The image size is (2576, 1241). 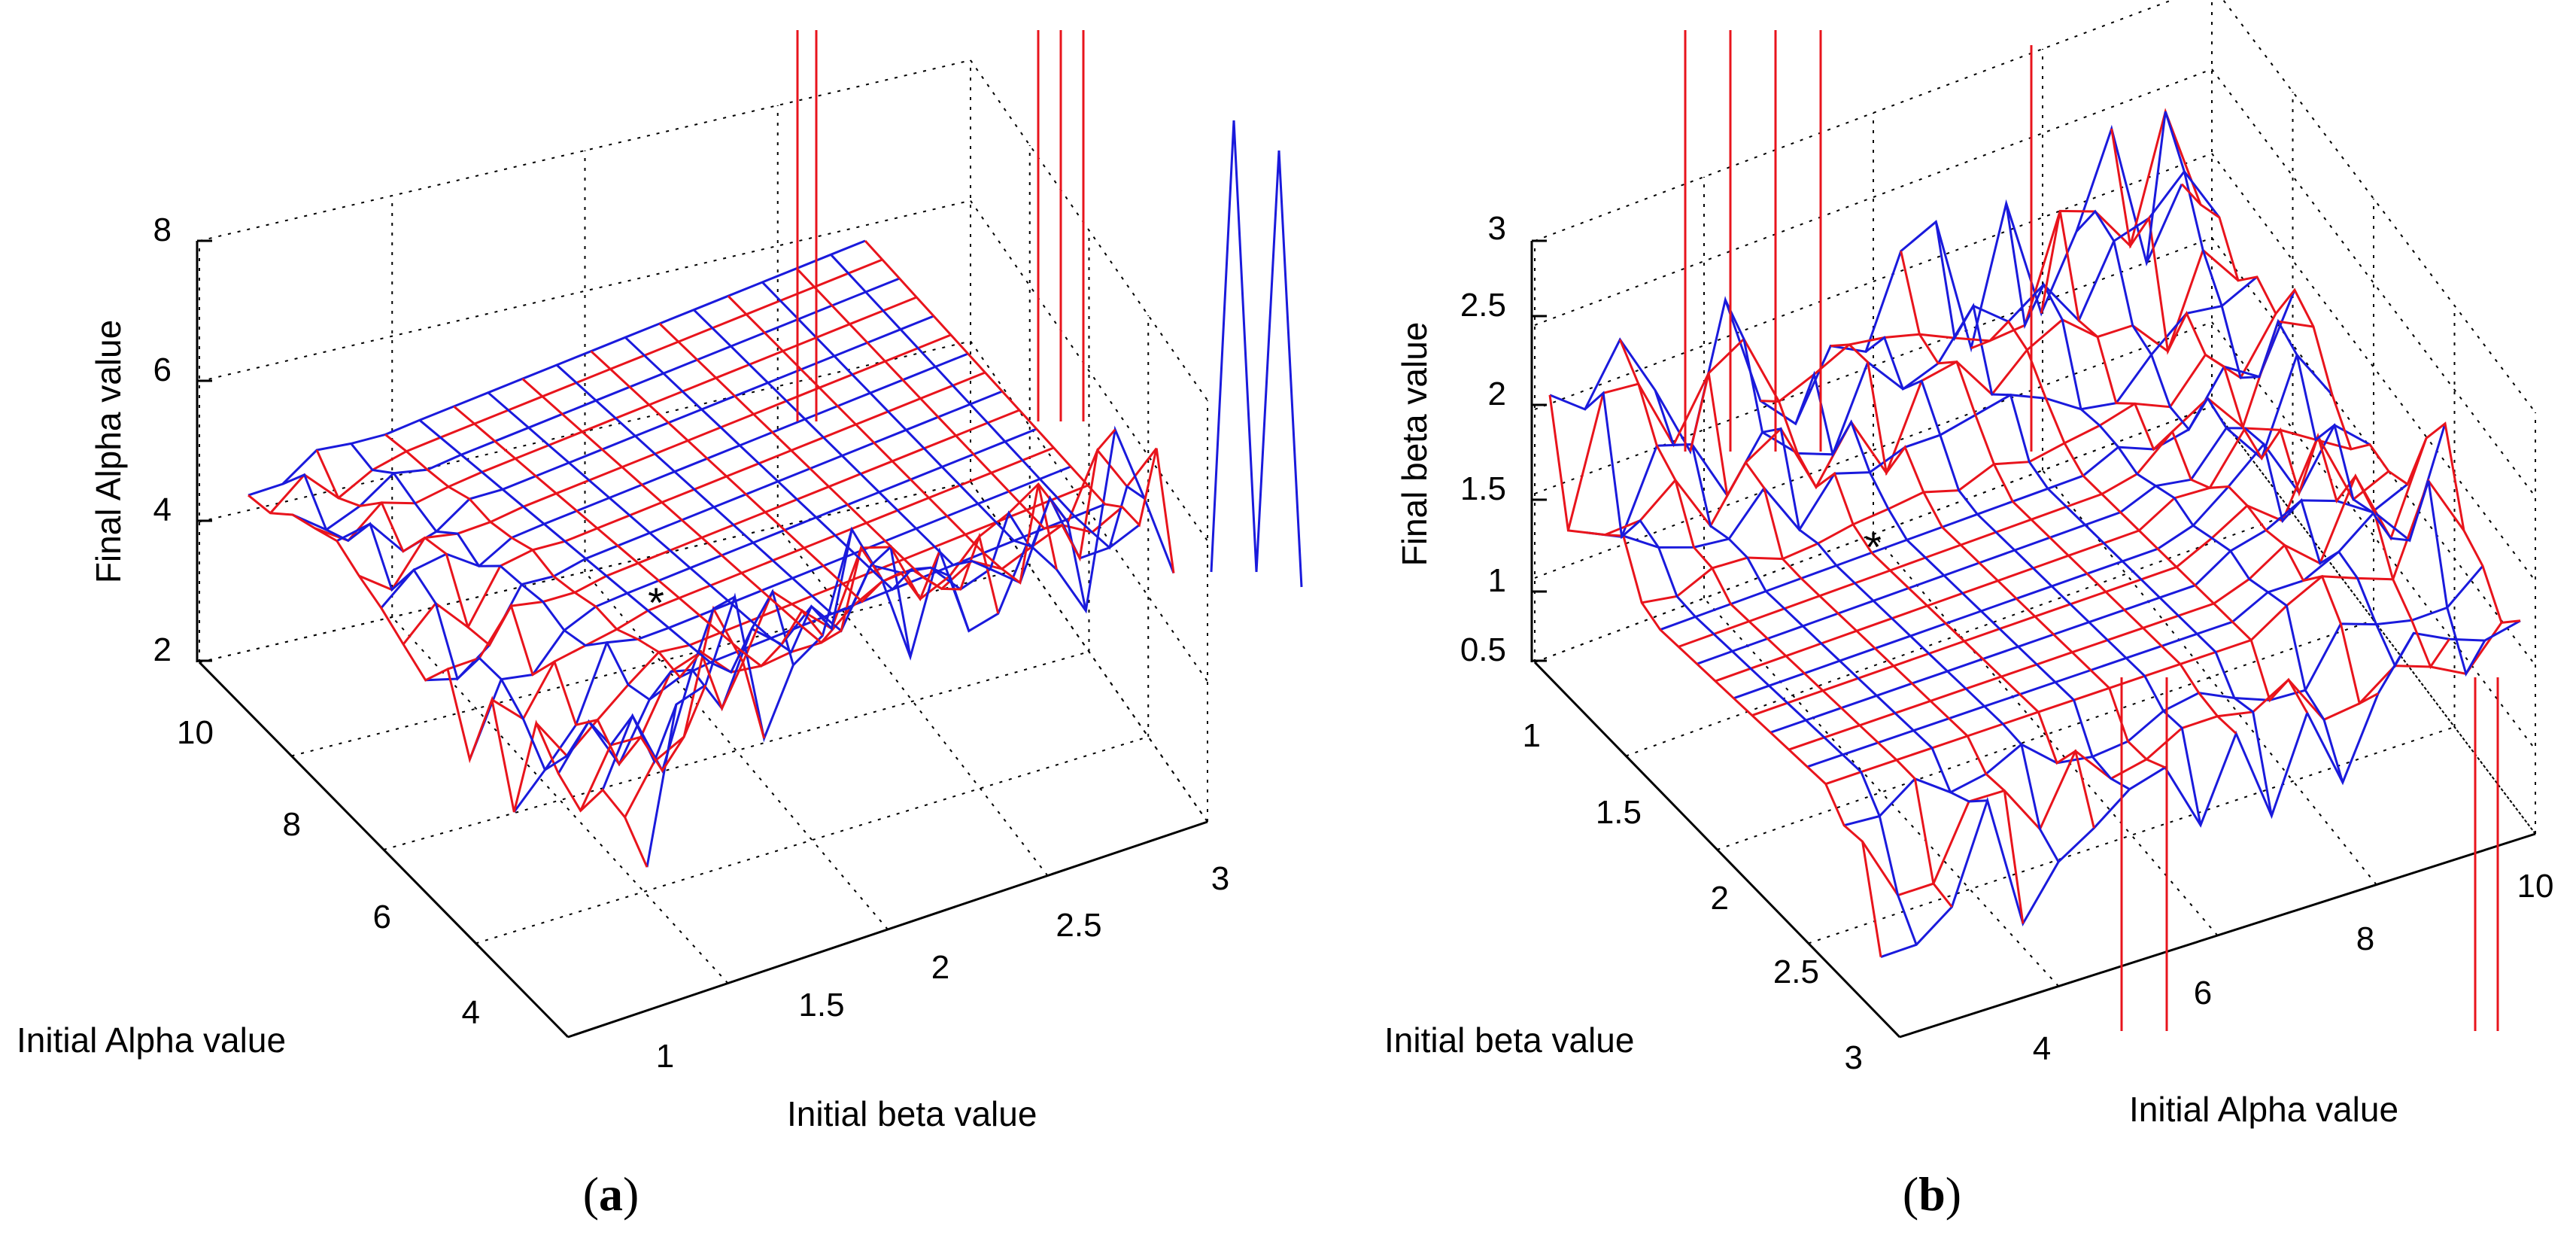 I want to click on panel-b-x-tick: 4, so click(x=2042, y=1048).